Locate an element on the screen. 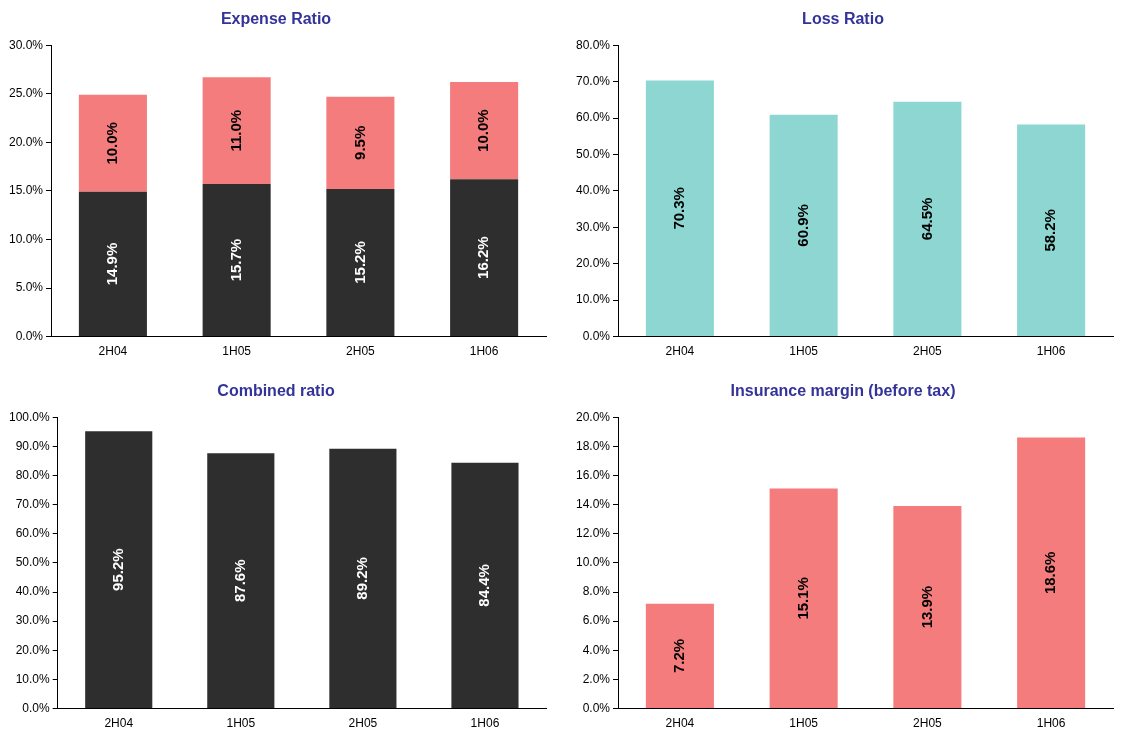  y-tick-label: 6.0% is located at coordinates (596, 620).